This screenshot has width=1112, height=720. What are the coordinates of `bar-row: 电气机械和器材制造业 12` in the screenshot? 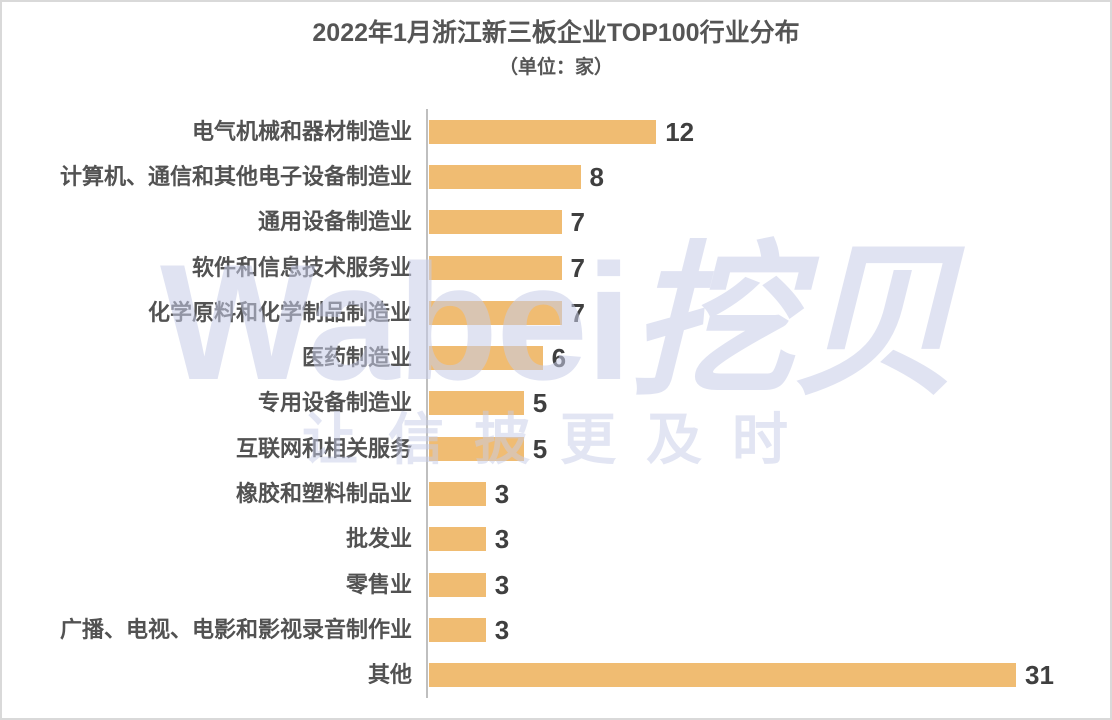 It's located at (556, 132).